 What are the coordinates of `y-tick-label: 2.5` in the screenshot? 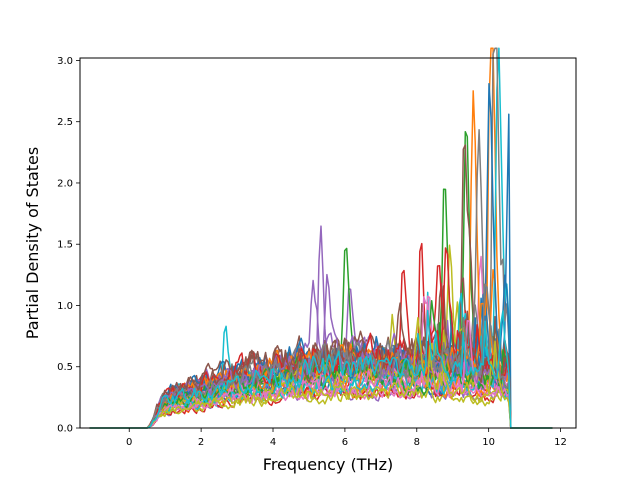 It's located at (65, 122).